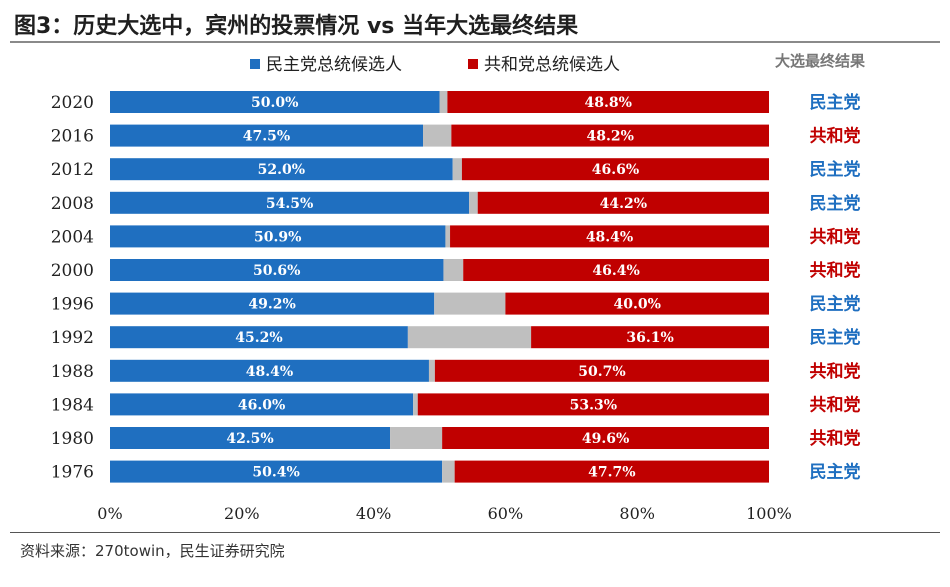 This screenshot has height=587, width=950. I want to click on data-label-dem: 42.5%, so click(249, 439).